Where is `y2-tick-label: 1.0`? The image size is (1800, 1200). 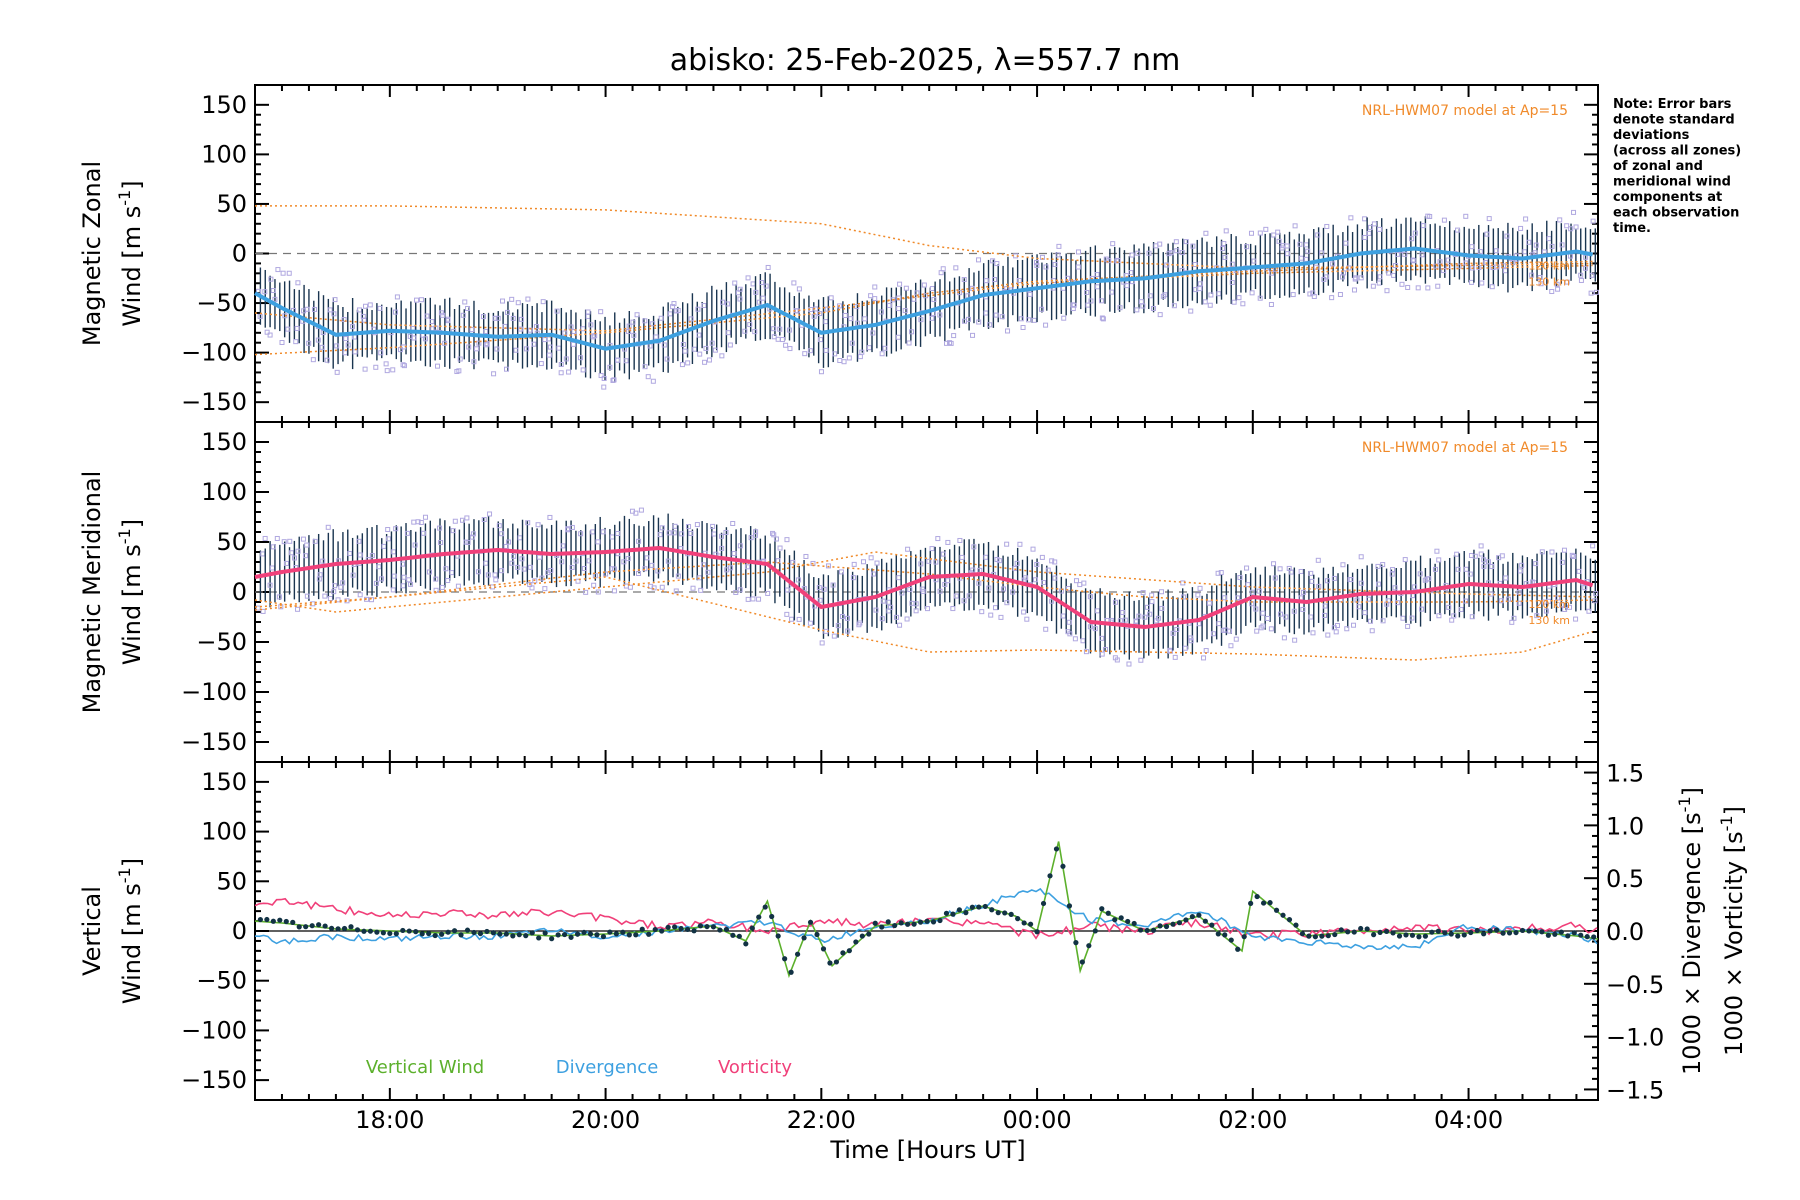
y2-tick-label: 1.0 is located at coordinates (1625, 826).